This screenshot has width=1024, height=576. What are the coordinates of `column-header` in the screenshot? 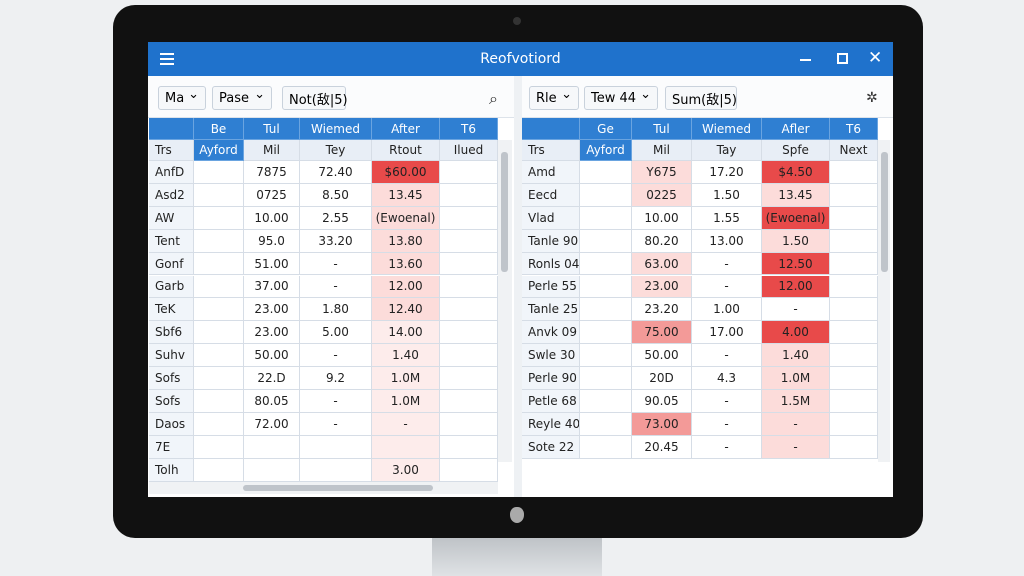 It's located at (171, 129).